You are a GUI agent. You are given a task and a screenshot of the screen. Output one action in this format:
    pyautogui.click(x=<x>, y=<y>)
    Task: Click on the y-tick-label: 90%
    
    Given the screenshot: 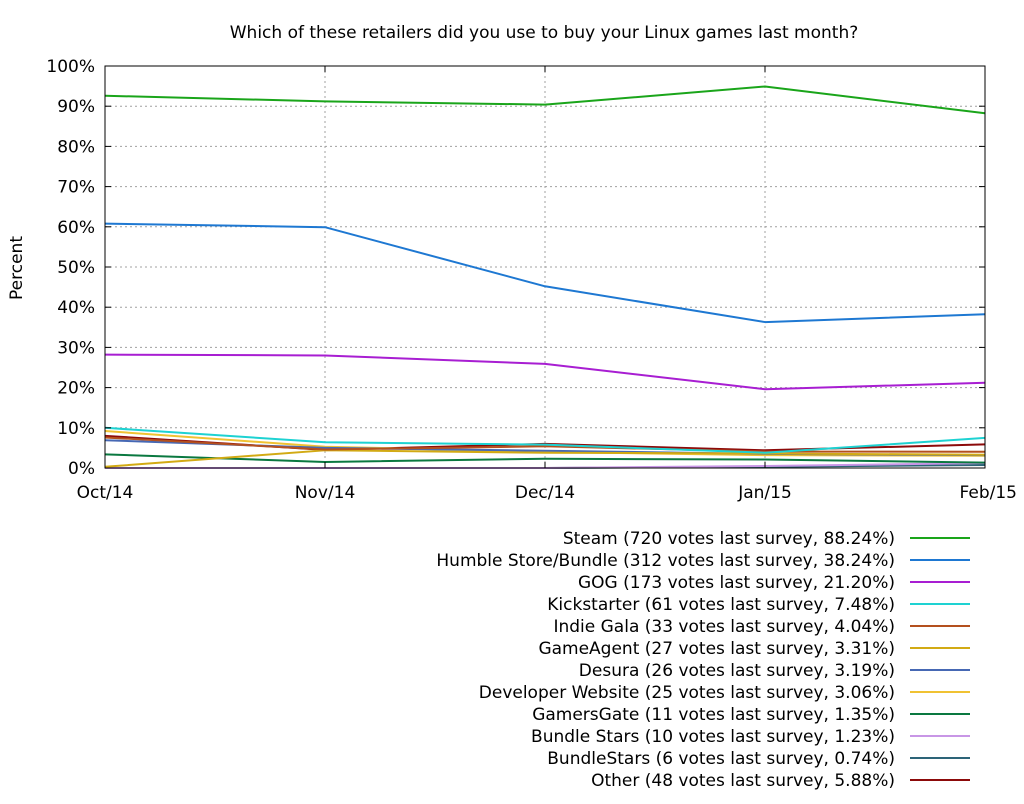 What is the action you would take?
    pyautogui.click(x=76, y=107)
    